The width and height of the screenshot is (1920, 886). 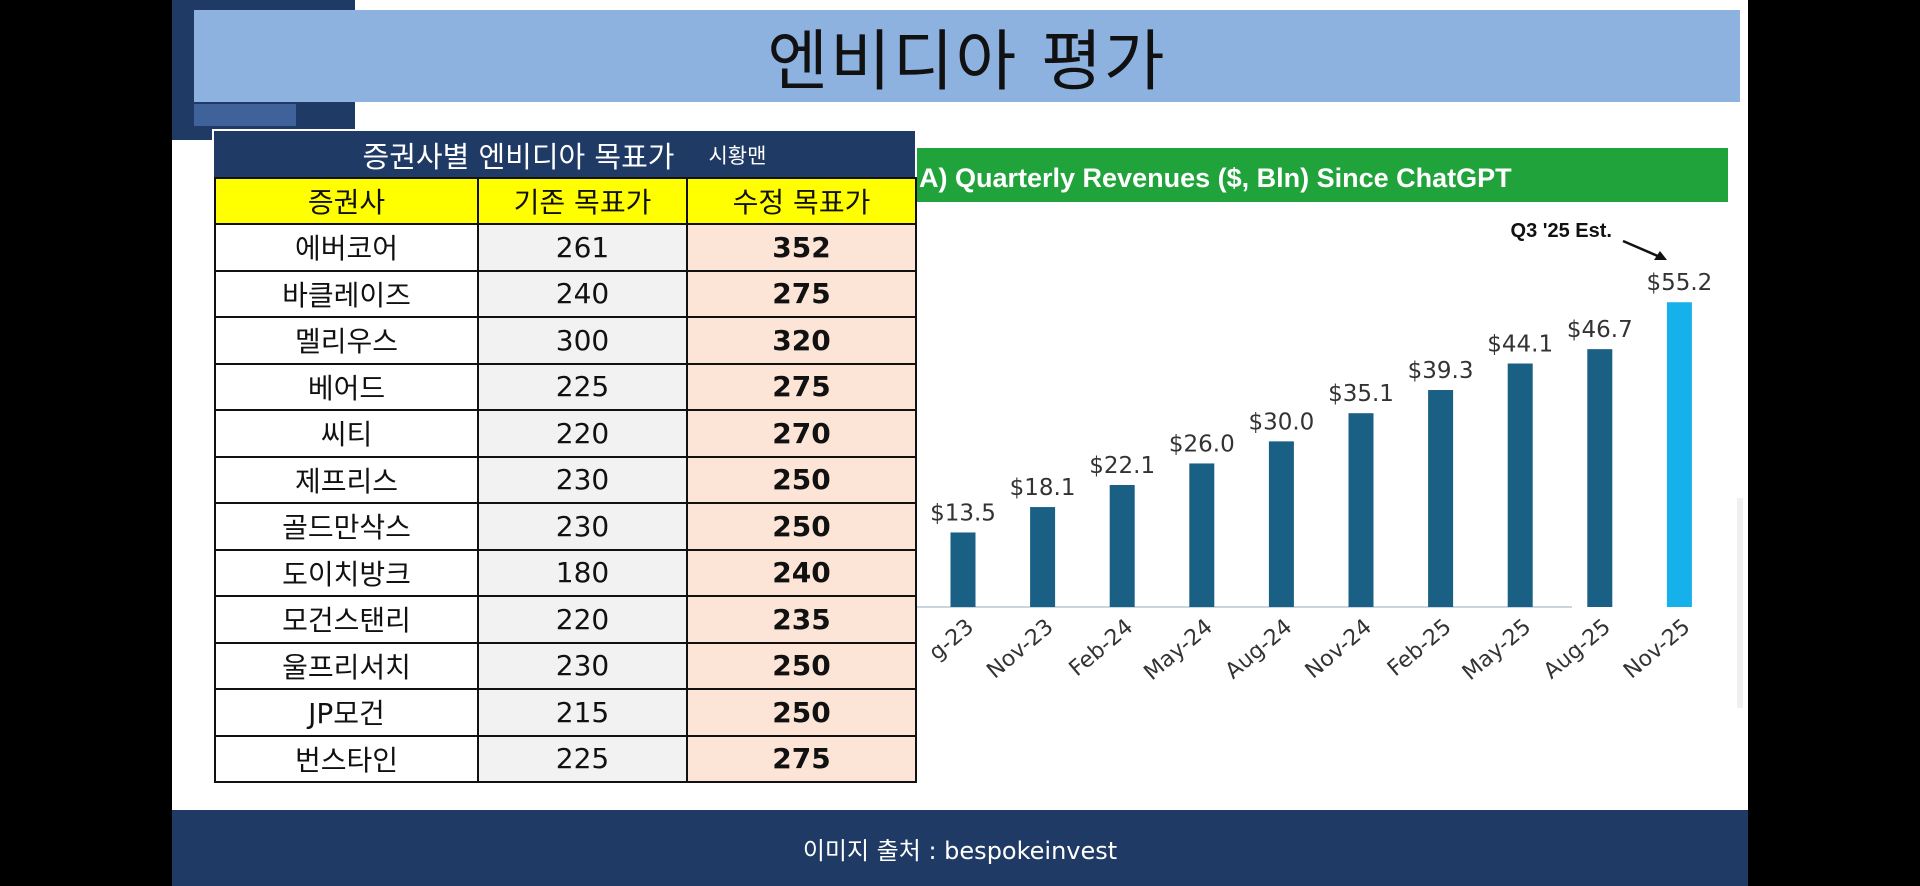 What do you see at coordinates (346, 340) in the screenshot?
I see `broker-name: 멜리우스` at bounding box center [346, 340].